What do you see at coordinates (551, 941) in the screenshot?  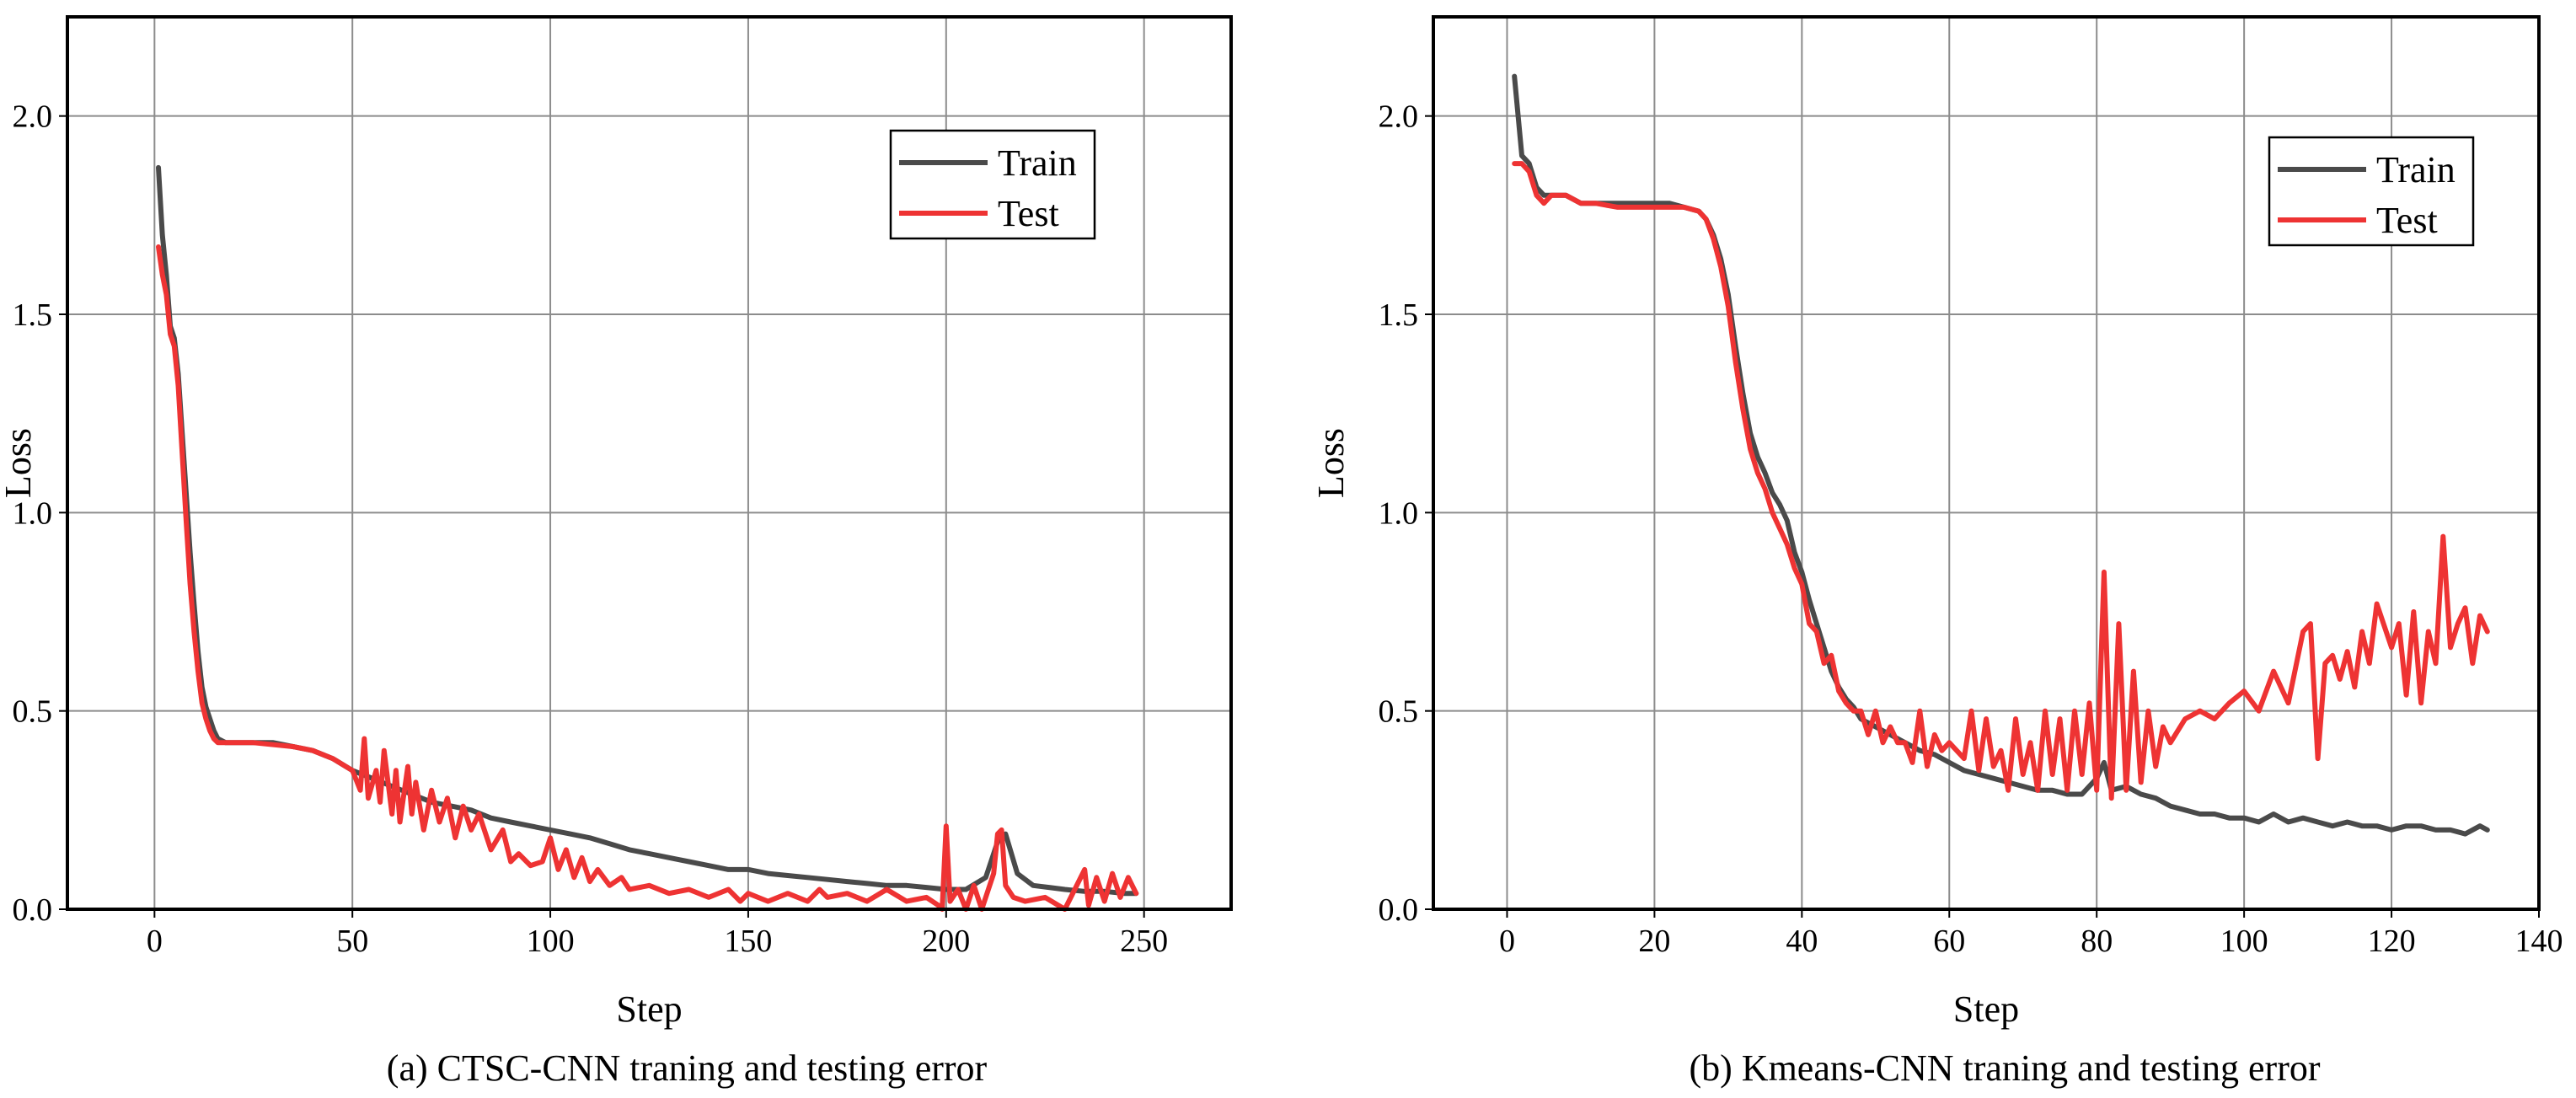 I see `chart-a-x-tick-label: 100` at bounding box center [551, 941].